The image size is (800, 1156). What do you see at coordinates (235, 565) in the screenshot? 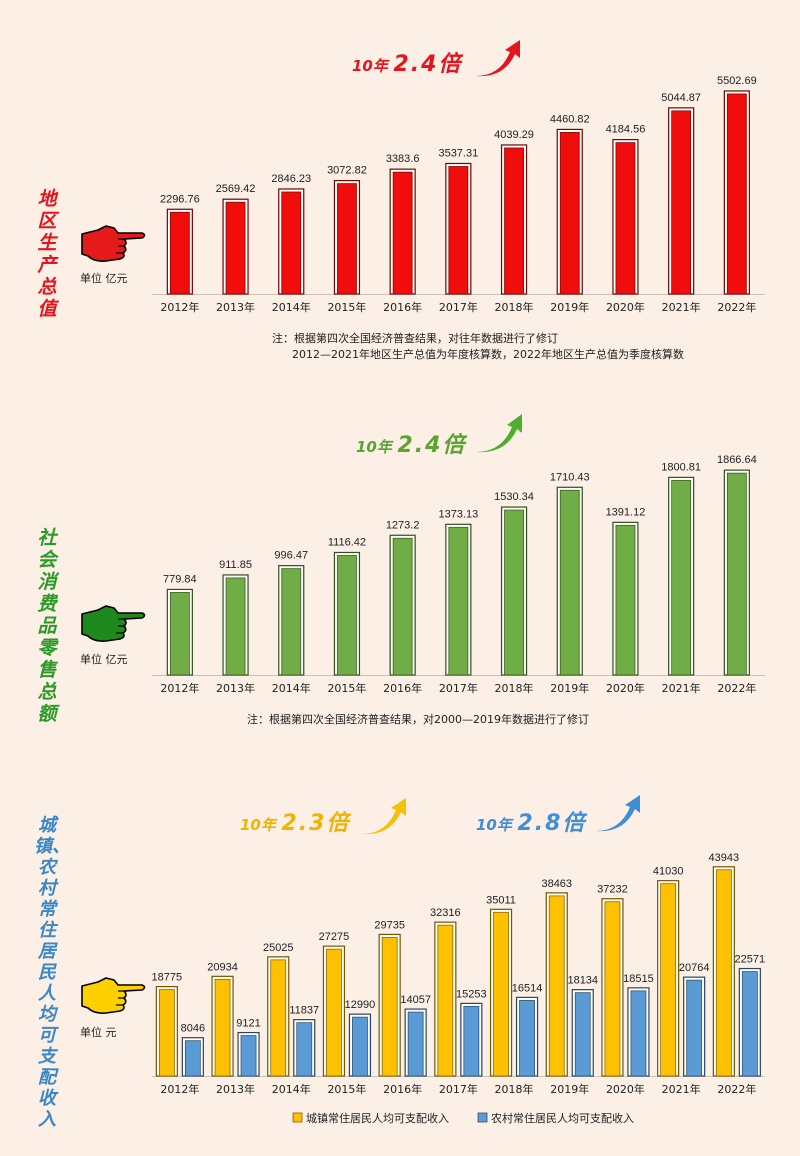
I see `data-label: 911.85` at bounding box center [235, 565].